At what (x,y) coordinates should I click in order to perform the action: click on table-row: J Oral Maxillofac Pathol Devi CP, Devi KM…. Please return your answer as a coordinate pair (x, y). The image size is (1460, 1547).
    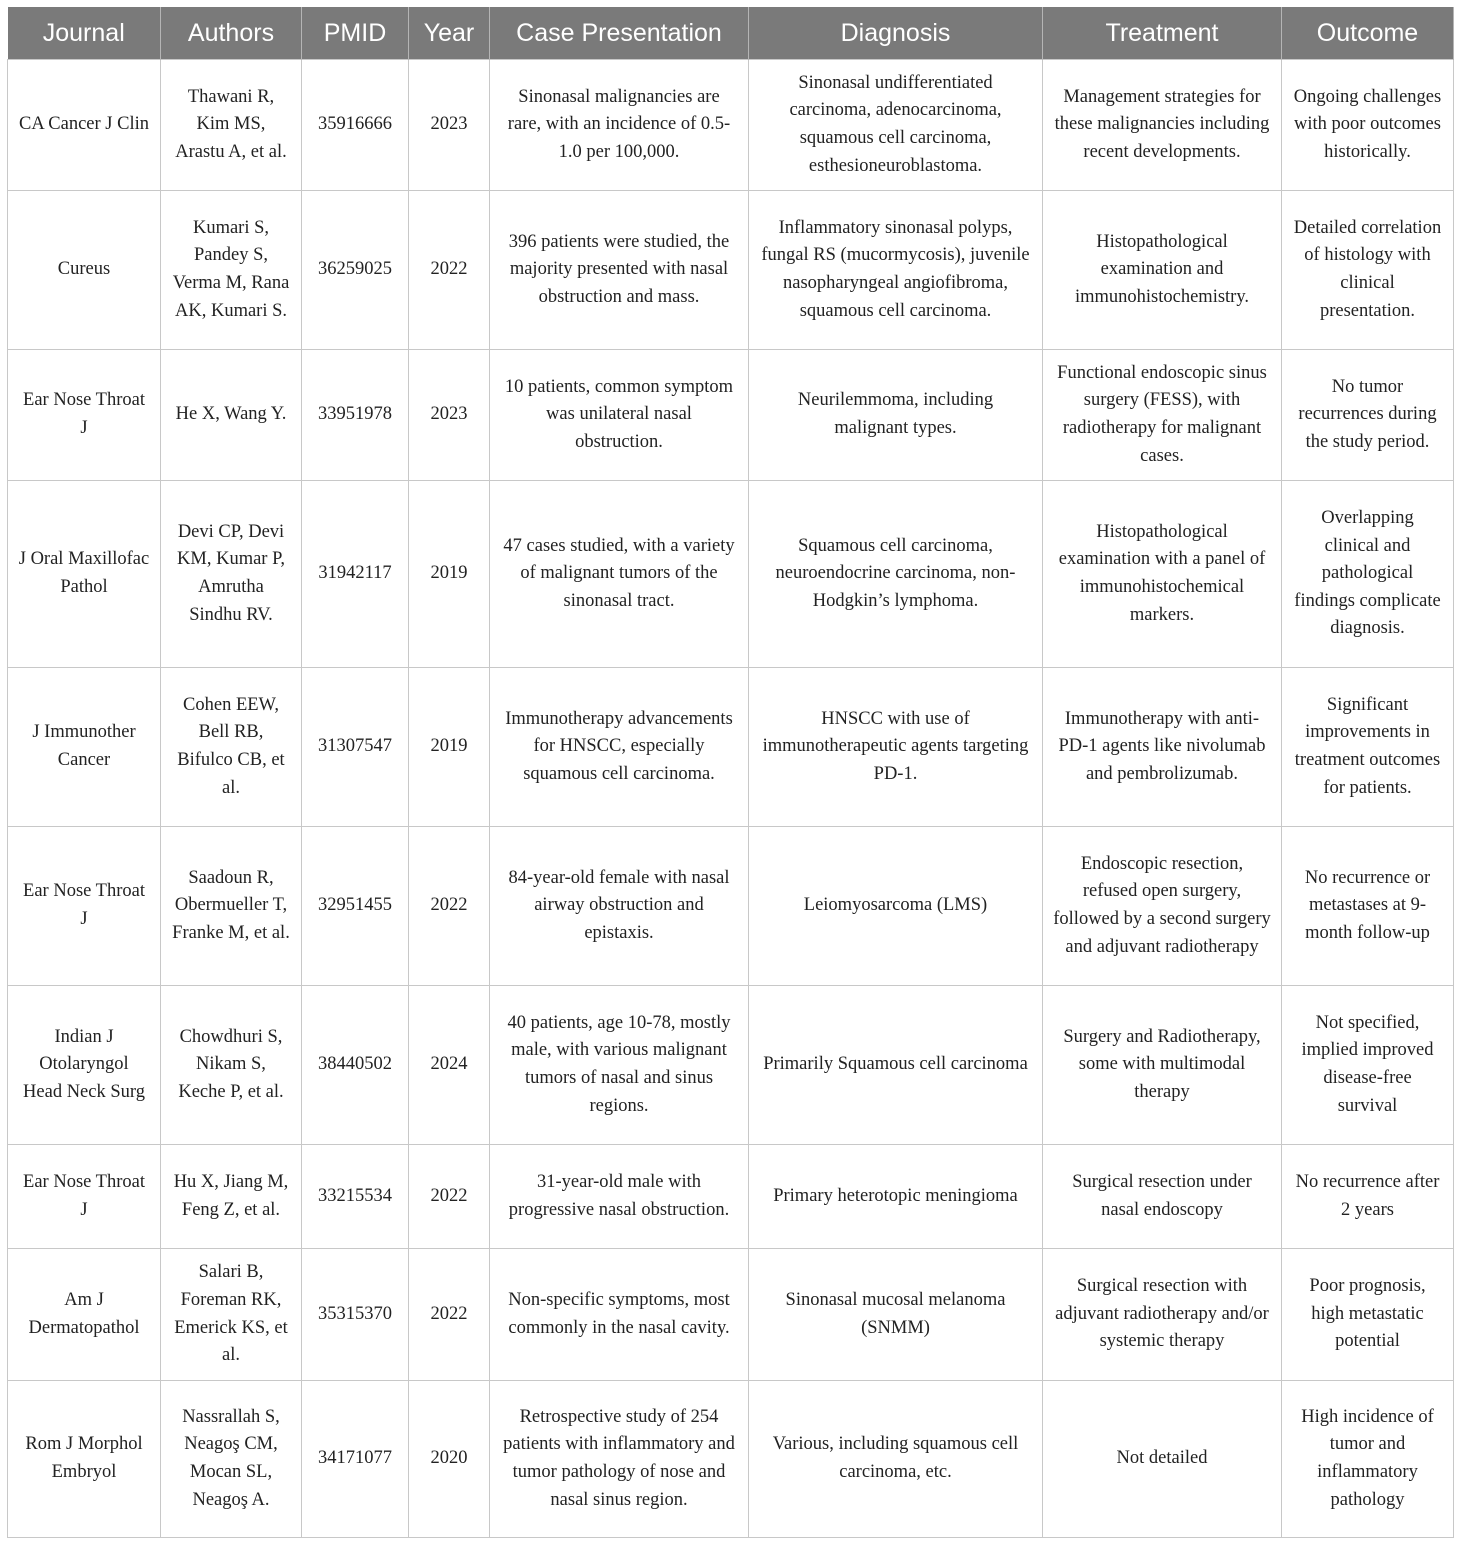
    Looking at the image, I should click on (730, 574).